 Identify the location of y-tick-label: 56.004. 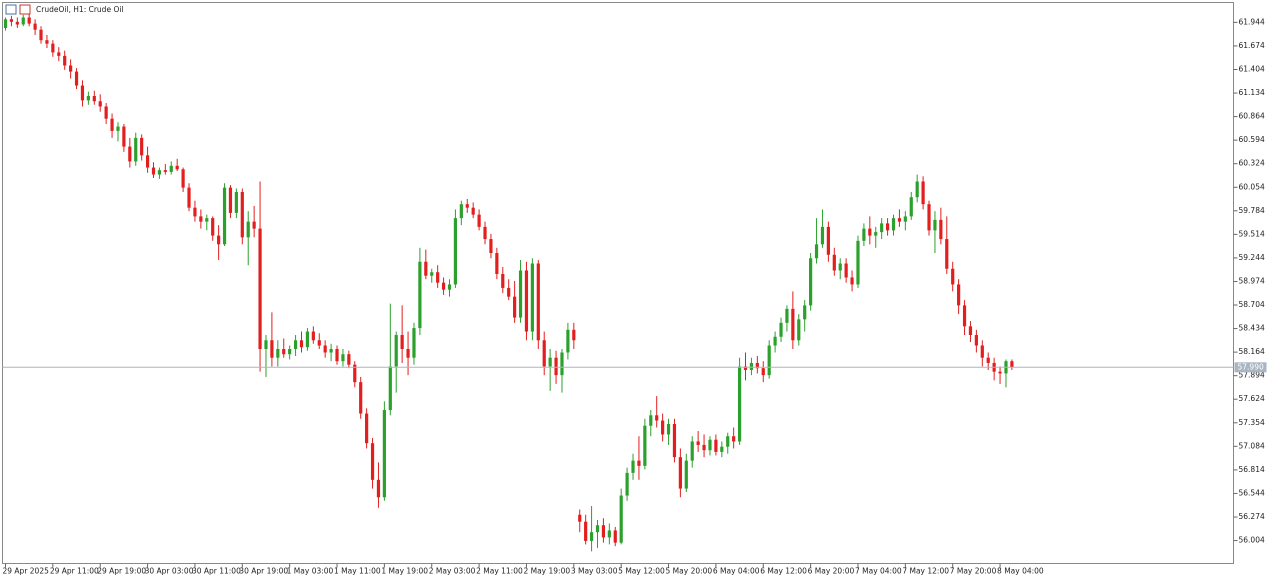
(1252, 540).